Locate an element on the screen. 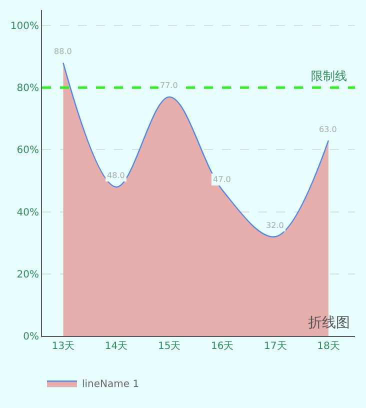 The image size is (366, 408). annotation: 折线图 is located at coordinates (329, 323).